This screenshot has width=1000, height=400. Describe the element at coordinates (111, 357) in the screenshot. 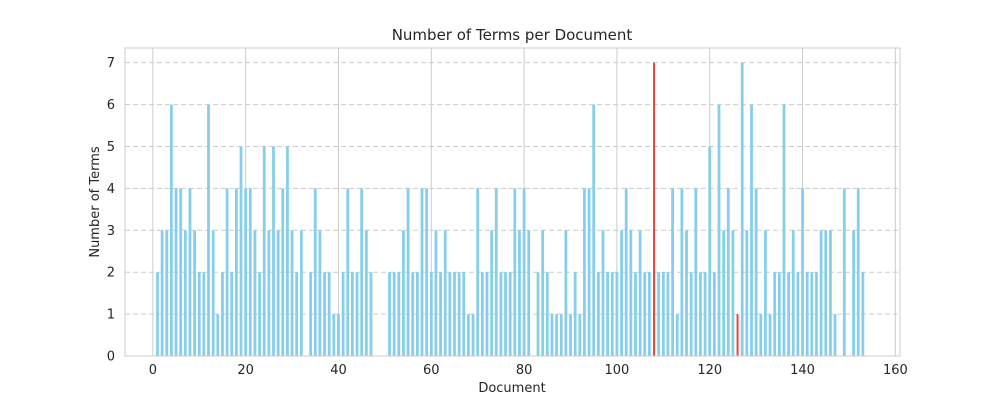

I see `y-tick-label: 0` at that location.